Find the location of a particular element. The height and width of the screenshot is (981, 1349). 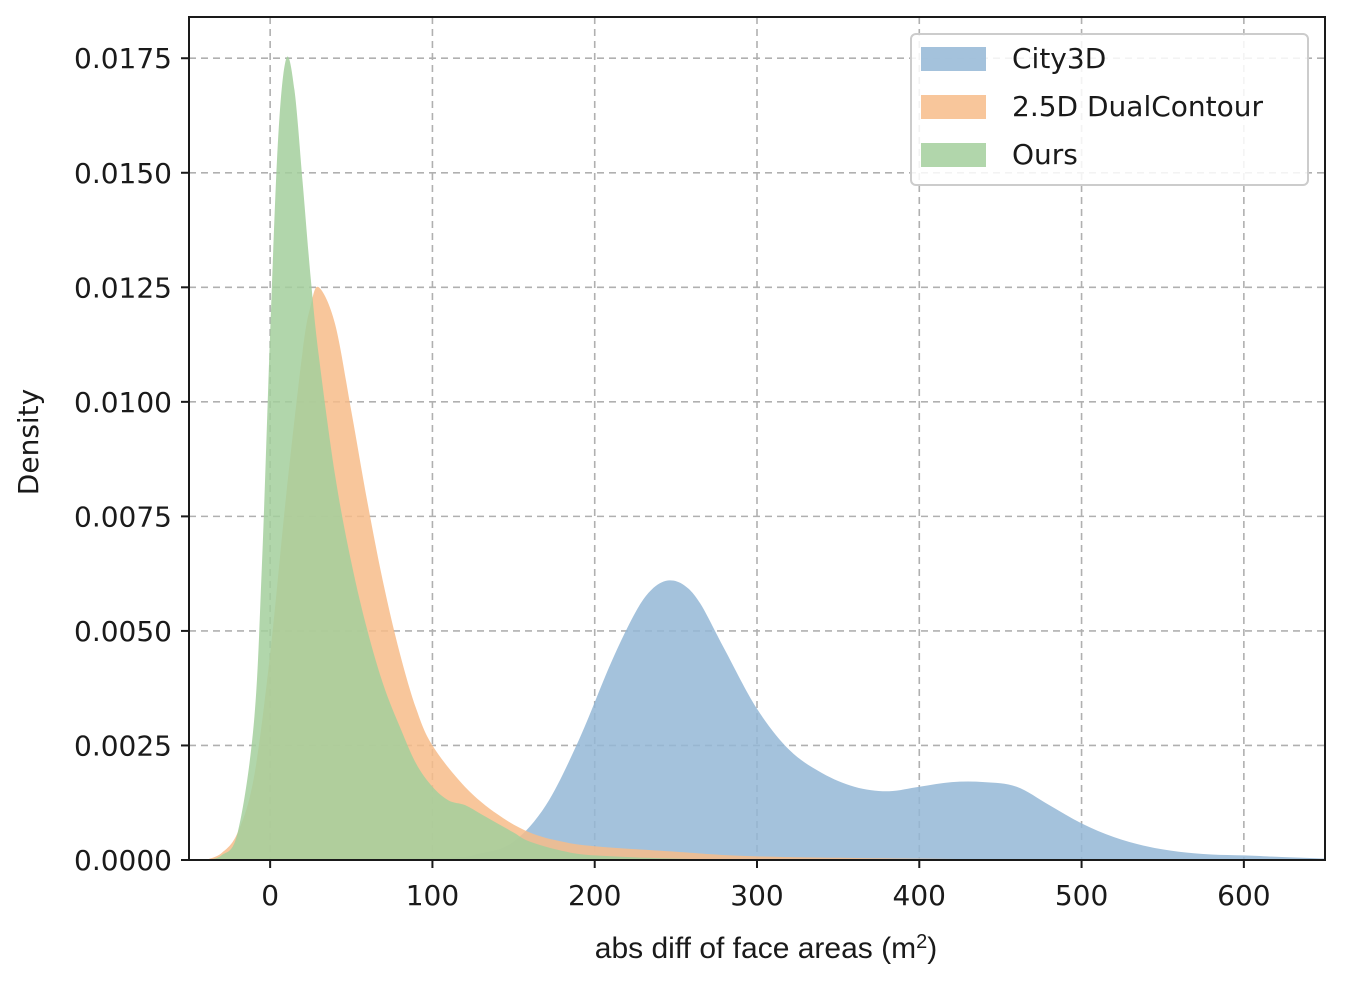

legend-label: Ours is located at coordinates (1045, 154).